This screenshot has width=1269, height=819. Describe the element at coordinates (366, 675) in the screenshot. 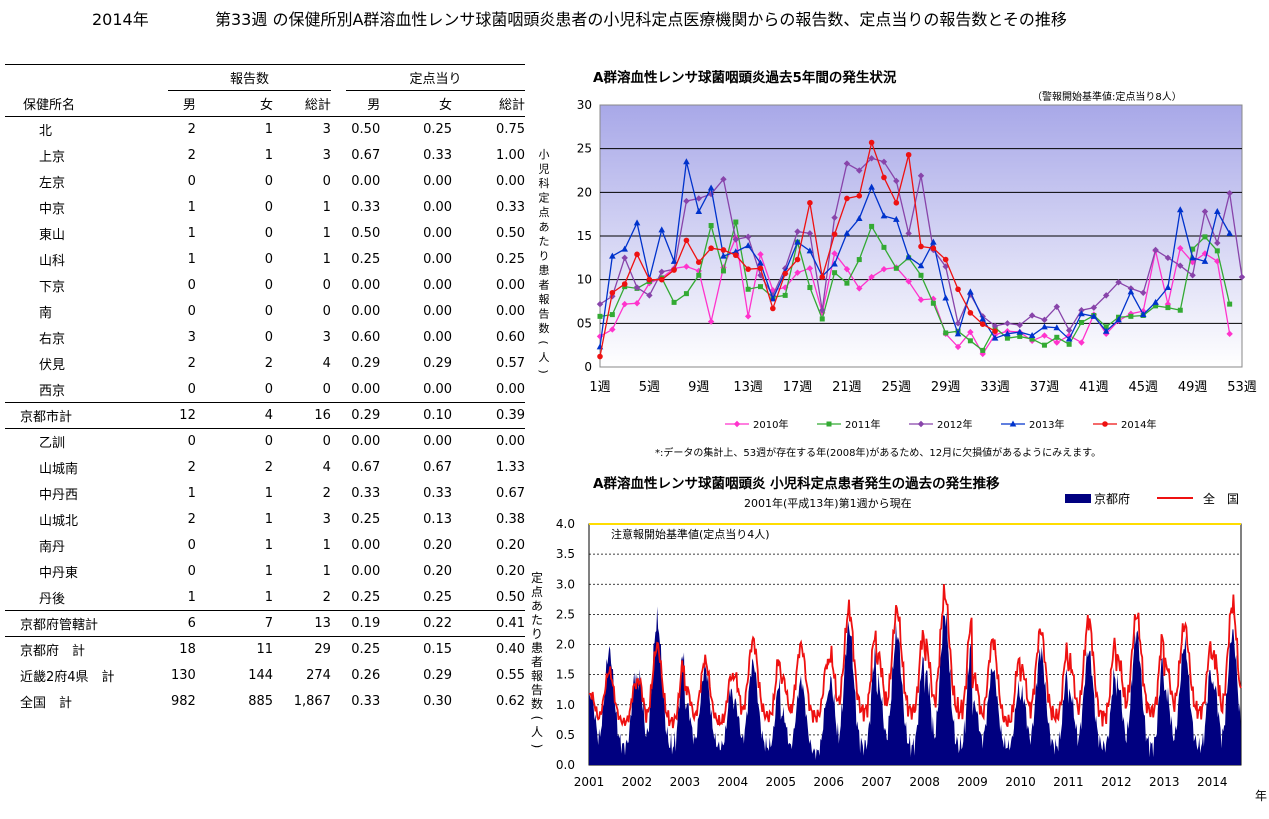

I see `cell-pm: 0.26` at that location.